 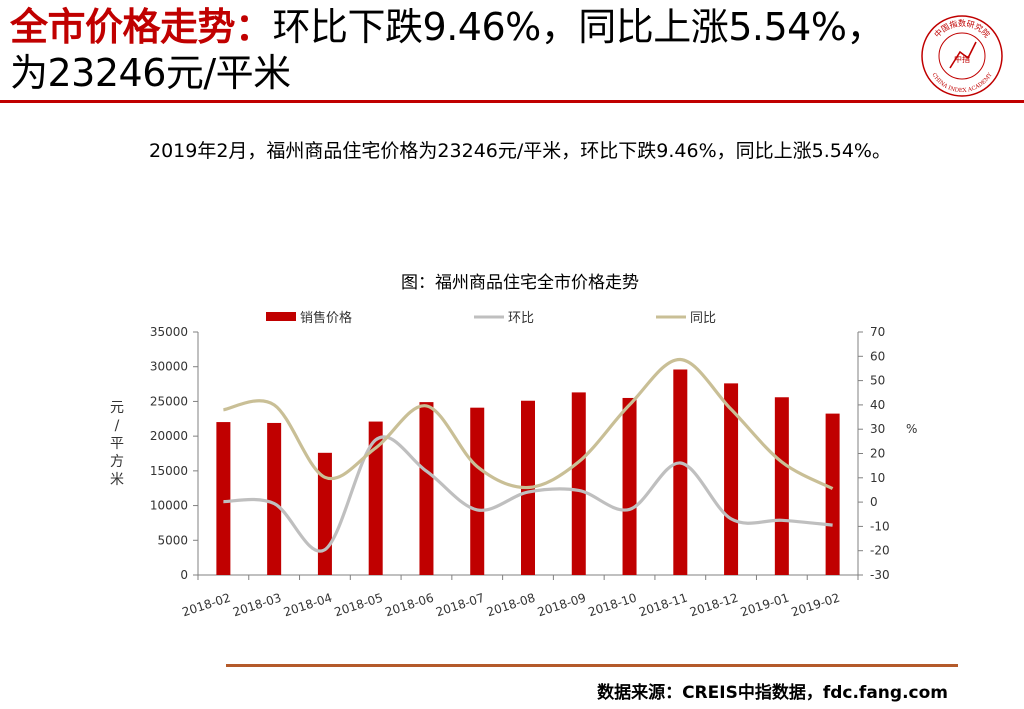 I want to click on left-y-axis-label: 元/平方米, so click(x=117, y=444).